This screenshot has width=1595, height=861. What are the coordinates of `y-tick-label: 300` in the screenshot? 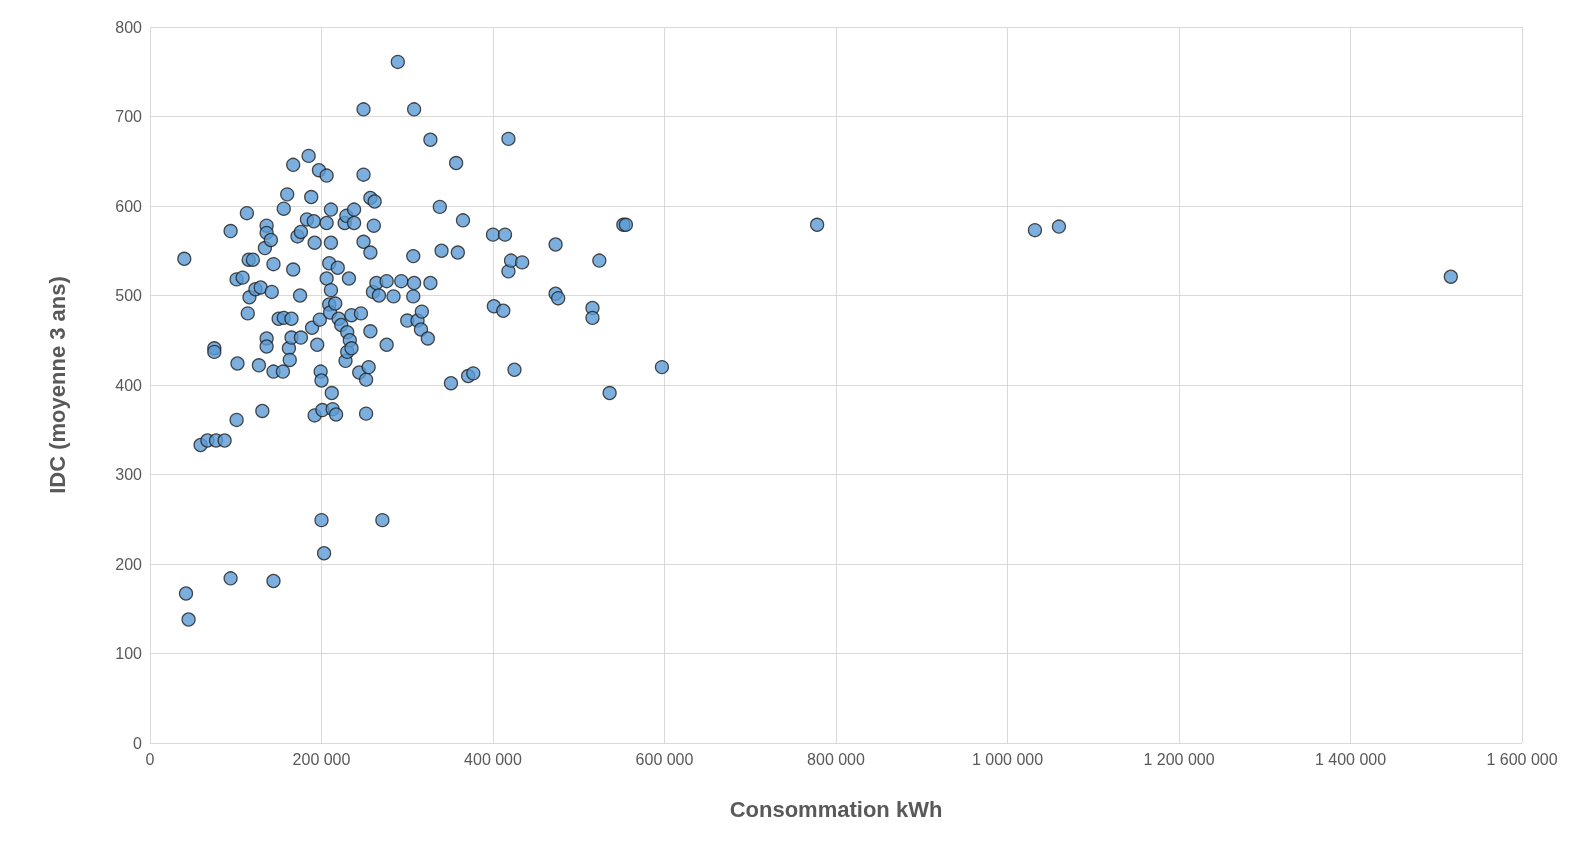 It's located at (129, 474).